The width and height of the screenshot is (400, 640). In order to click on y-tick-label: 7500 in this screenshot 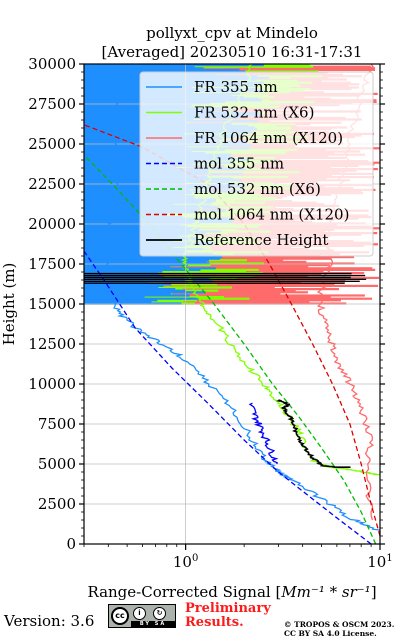, I will do `click(57, 424)`.